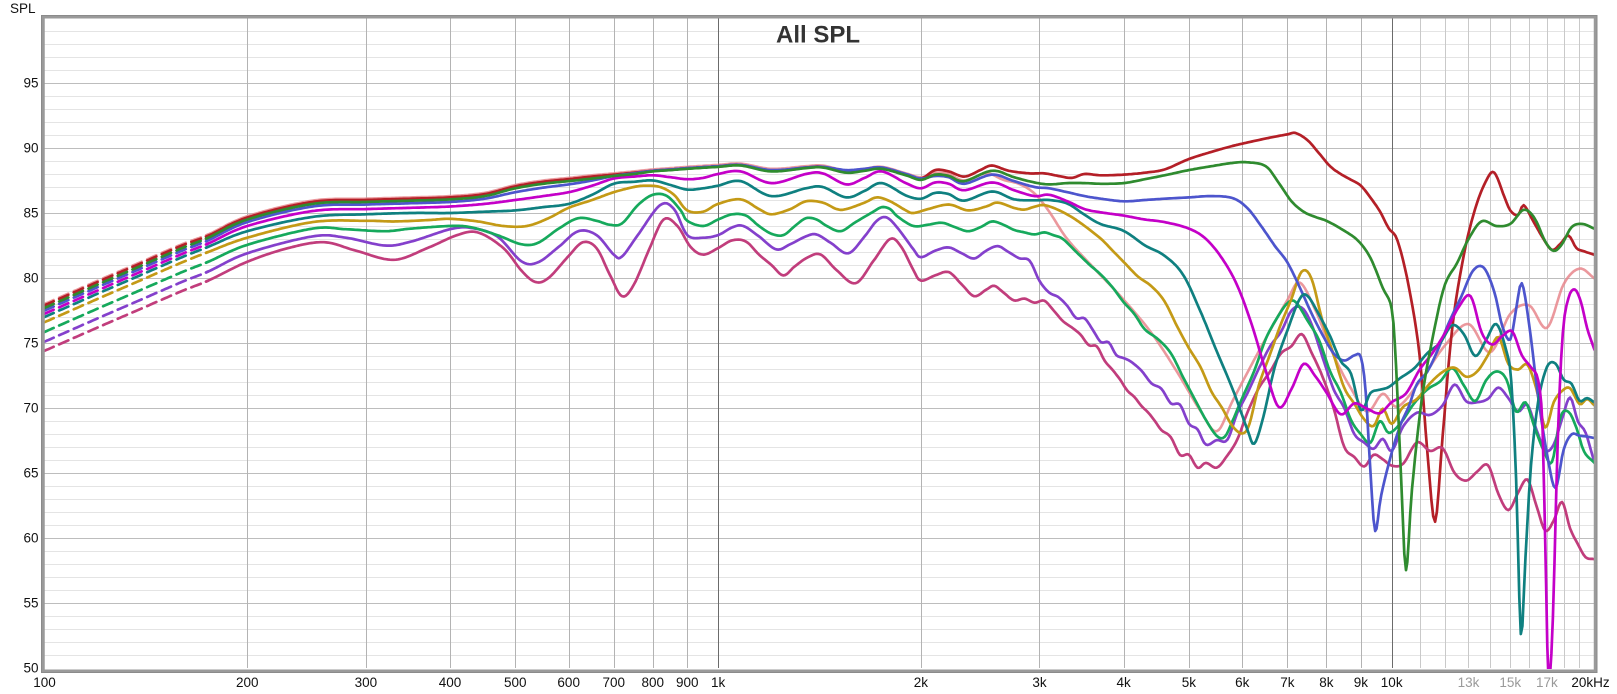 The height and width of the screenshot is (694, 1617). What do you see at coordinates (30, 668) in the screenshot?
I see `svg-text: 50` at bounding box center [30, 668].